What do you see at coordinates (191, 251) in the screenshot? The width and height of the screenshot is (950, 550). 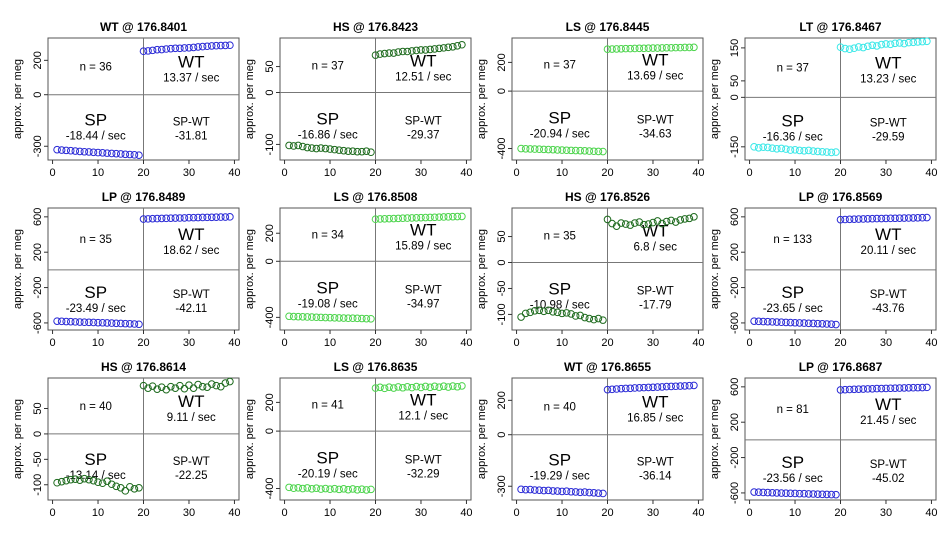 I see `wt-rate: 18.62 / sec` at bounding box center [191, 251].